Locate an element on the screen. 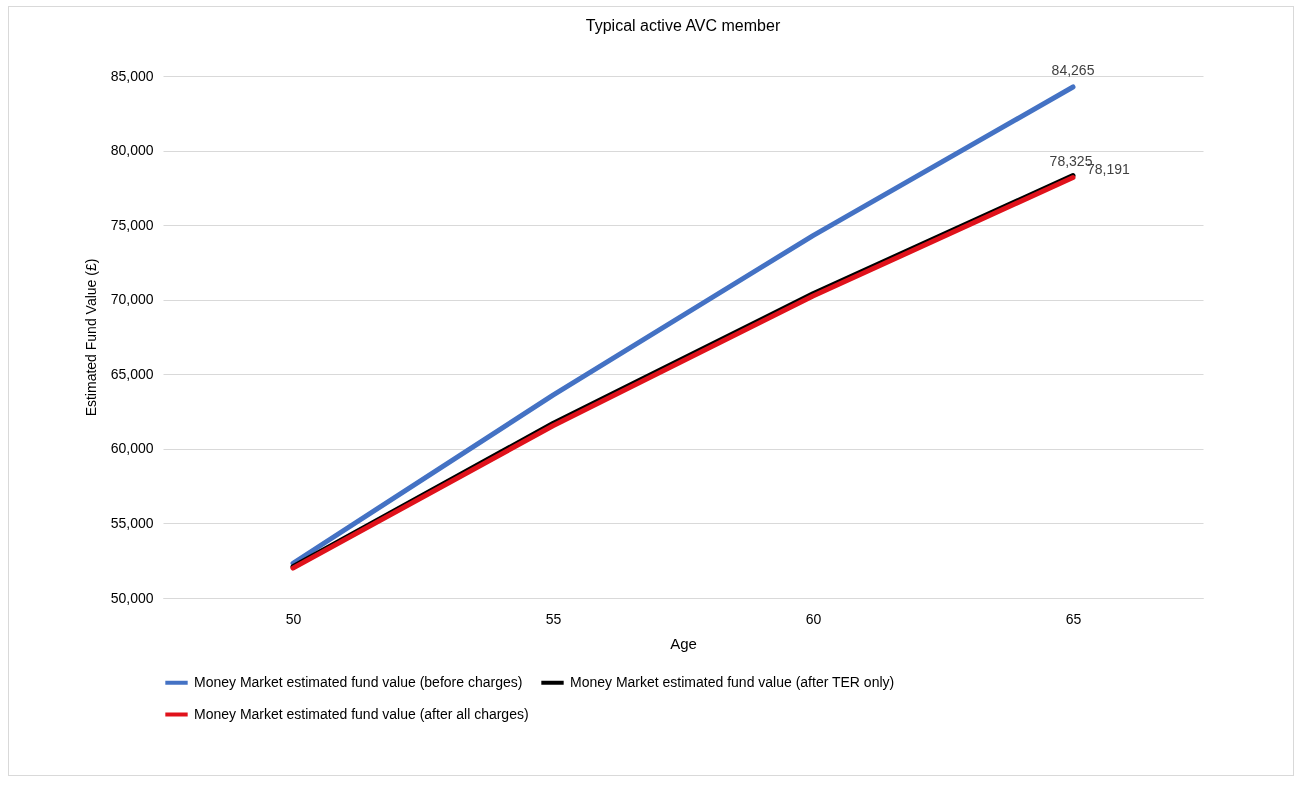 The height and width of the screenshot is (785, 1304). y-tick-label: 75,000 is located at coordinates (132, 224).